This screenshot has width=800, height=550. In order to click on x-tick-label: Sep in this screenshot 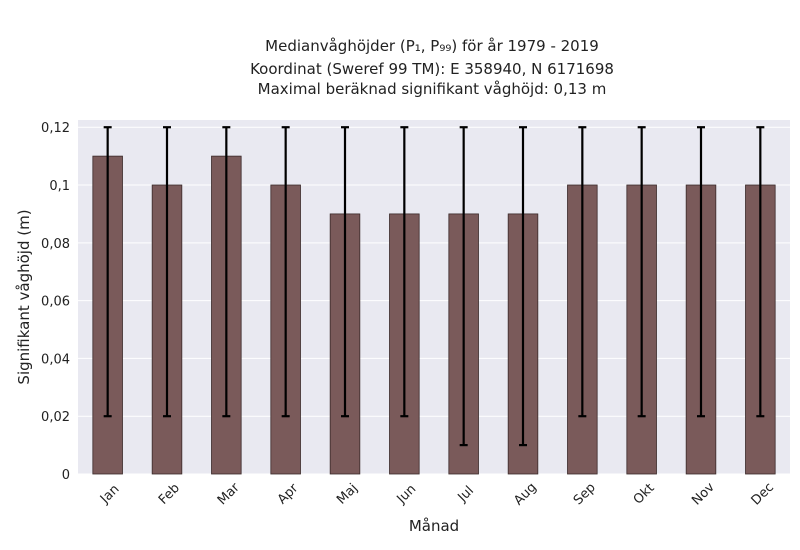, I will do `click(585, 494)`.